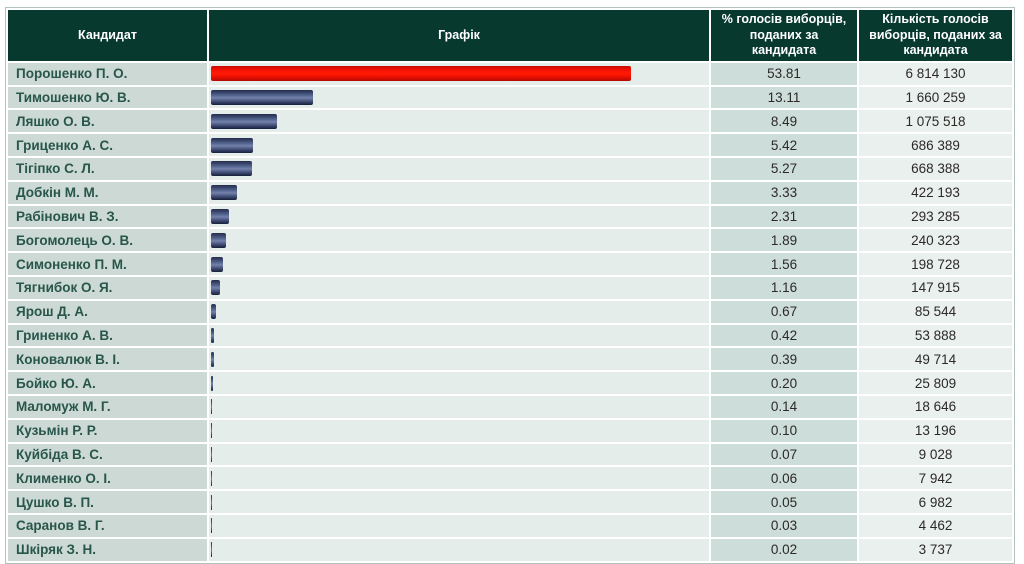 The image size is (1024, 564). Describe the element at coordinates (107, 264) in the screenshot. I see `candidate-name: Симоненко П. М.` at that location.